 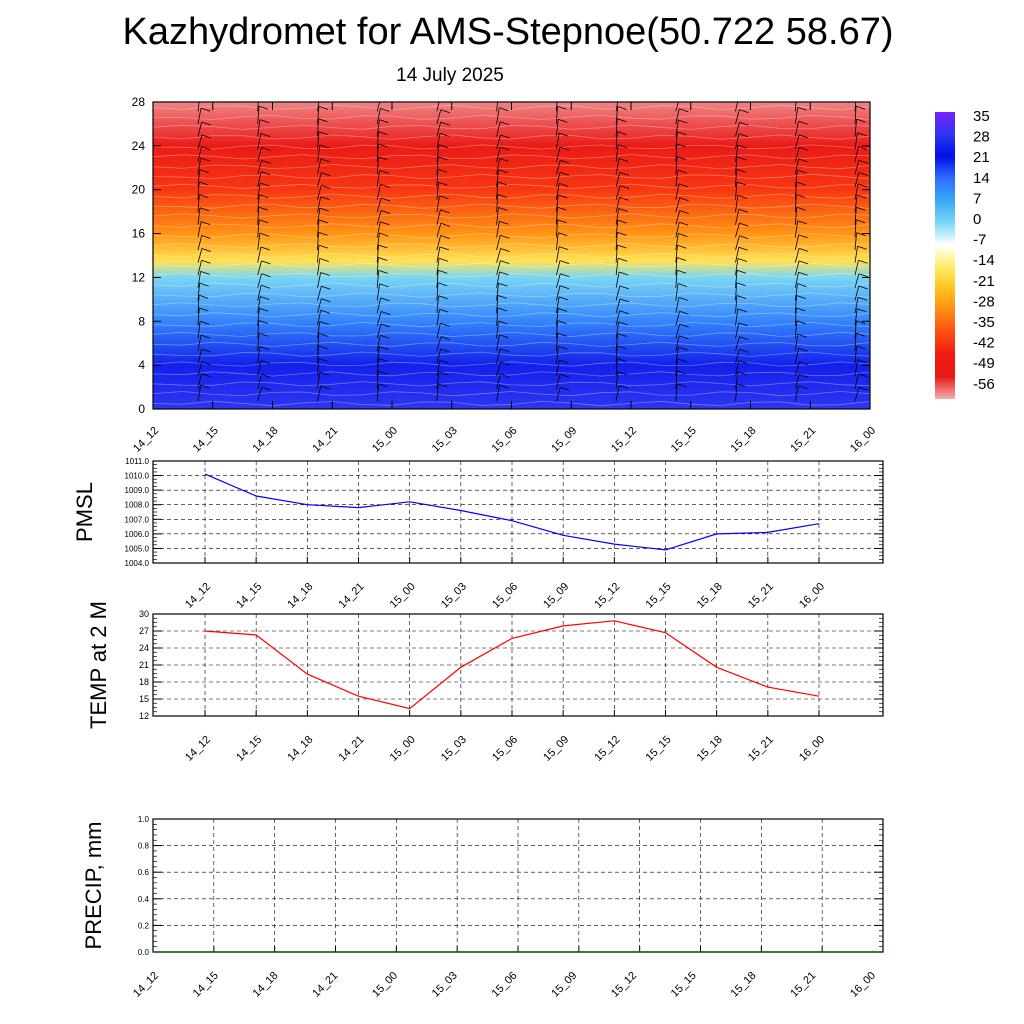 What do you see at coordinates (984, 384) in the screenshot?
I see `colorbar-label: -56` at bounding box center [984, 384].